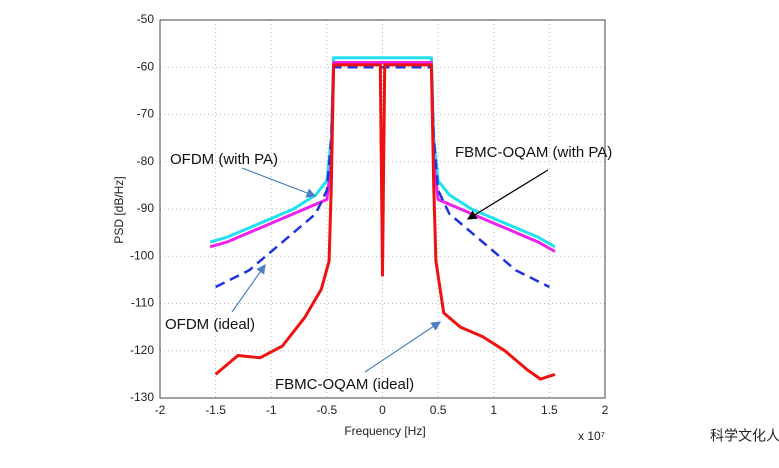 This screenshot has height=468, width=779. Describe the element at coordinates (142, 255) in the screenshot. I see `y-tick-label: -100` at that location.